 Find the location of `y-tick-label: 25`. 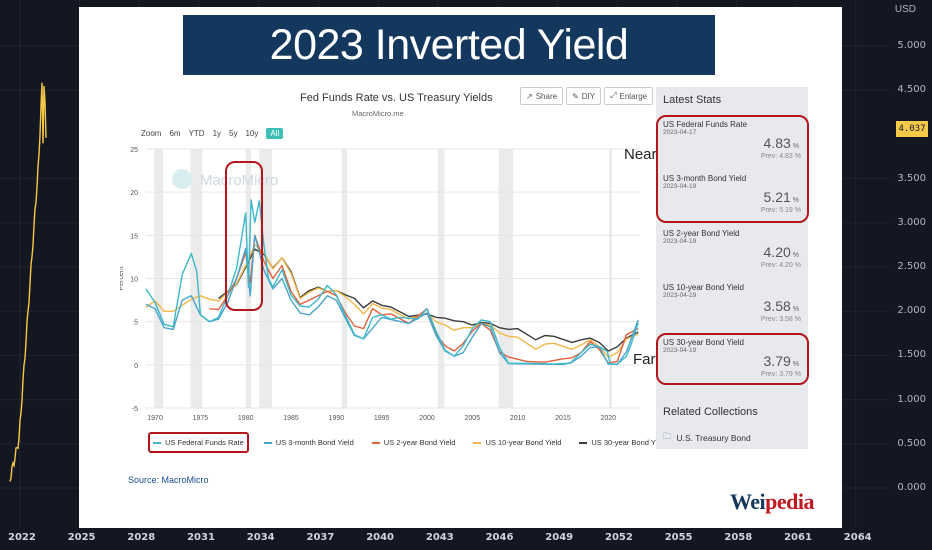

y-tick-label: 25 is located at coordinates (134, 150).